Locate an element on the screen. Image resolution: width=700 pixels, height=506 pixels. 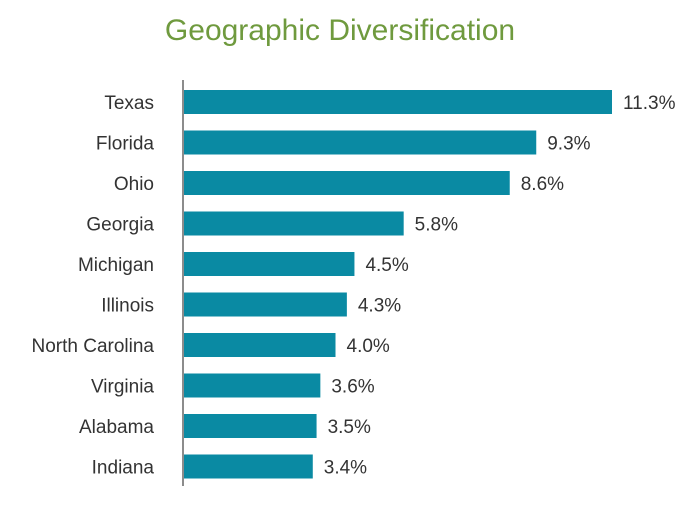
category-label: Georgia is located at coordinates (120, 225).